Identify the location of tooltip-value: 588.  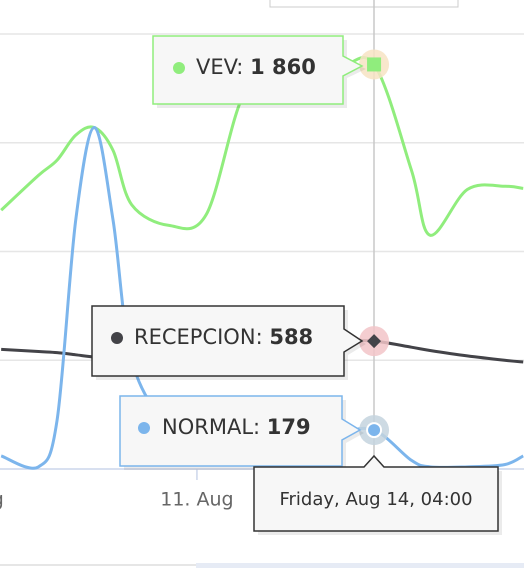
(291, 337).